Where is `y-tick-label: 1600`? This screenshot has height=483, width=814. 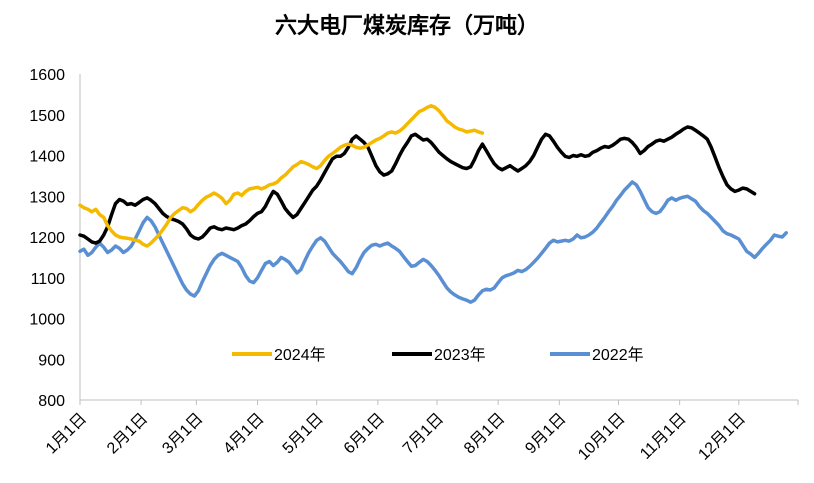
y-tick-label: 1600 is located at coordinates (47, 75).